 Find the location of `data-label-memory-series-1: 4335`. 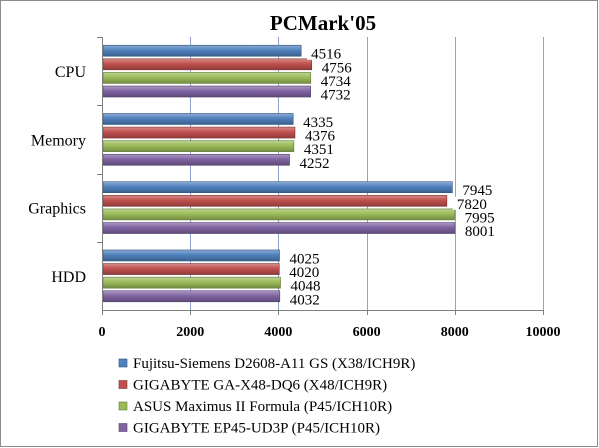

data-label-memory-series-1: 4335 is located at coordinates (318, 123).